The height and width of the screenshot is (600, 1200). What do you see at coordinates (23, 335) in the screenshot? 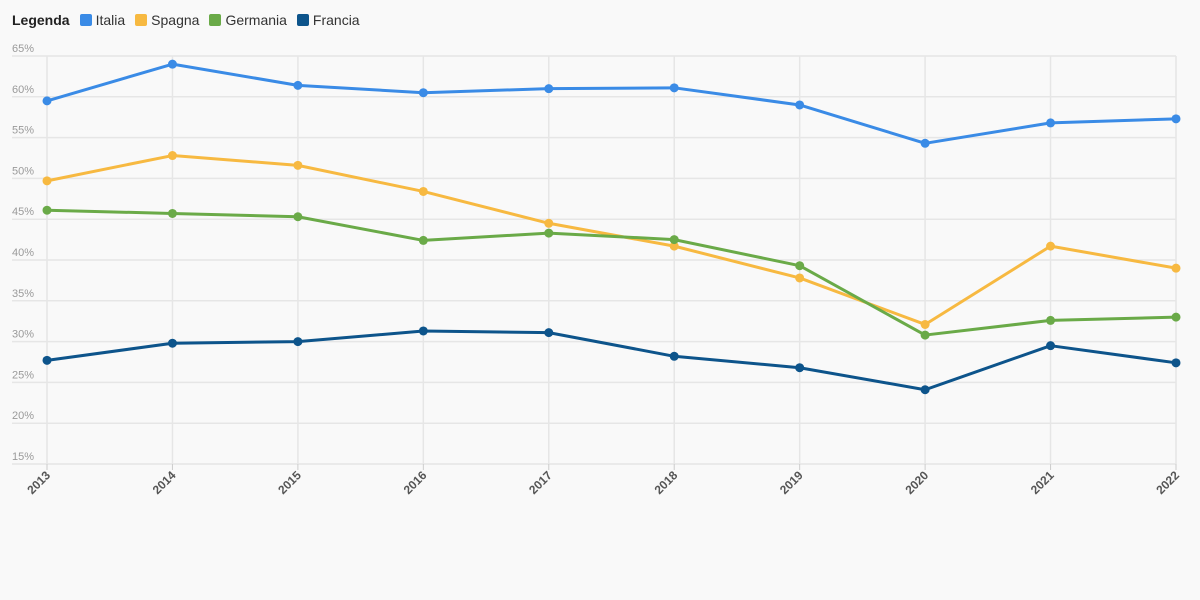
I see `y-tick-label: 30%` at bounding box center [23, 335].